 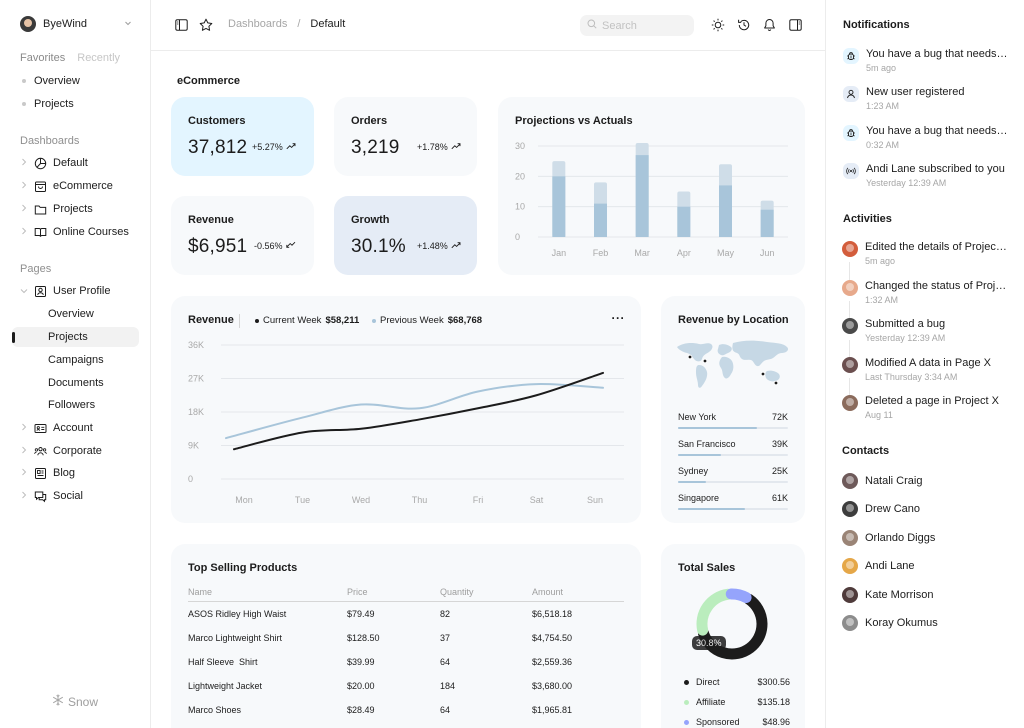 What do you see at coordinates (79, 428) in the screenshot?
I see `sidebar-item-account: Account` at bounding box center [79, 428].